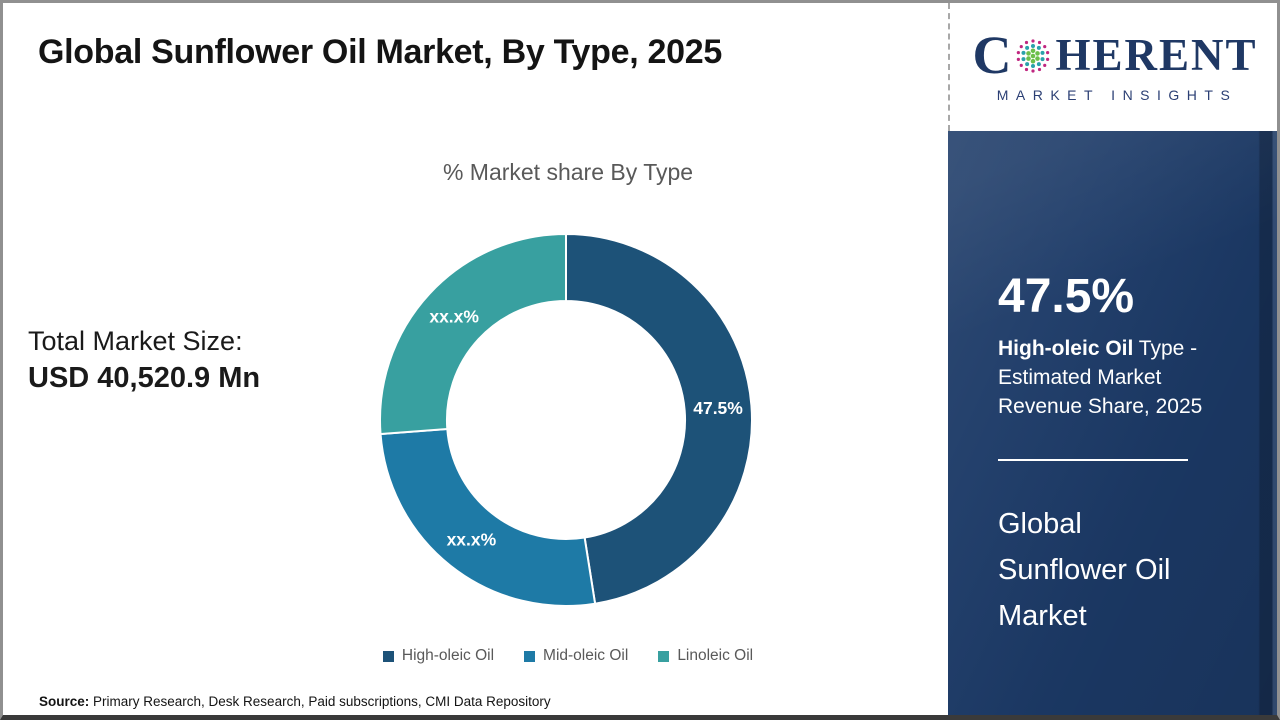 This screenshot has width=1280, height=720. I want to click on chart-legend: High-oleic Oil Mid-oleic Oil Linoleic Oil, so click(568, 656).